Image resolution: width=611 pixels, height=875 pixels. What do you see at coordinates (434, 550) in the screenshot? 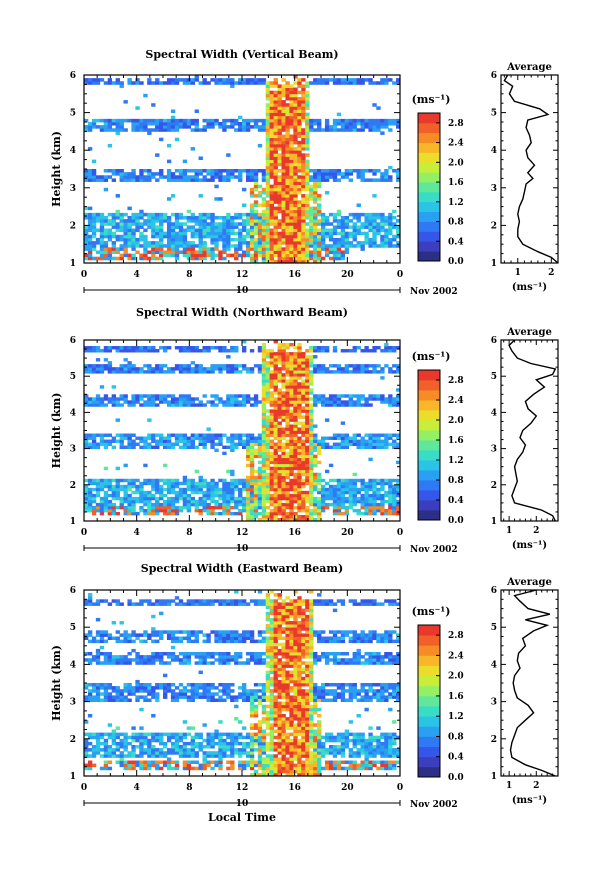
I see `month-year-label: Nov 2002` at bounding box center [434, 550].